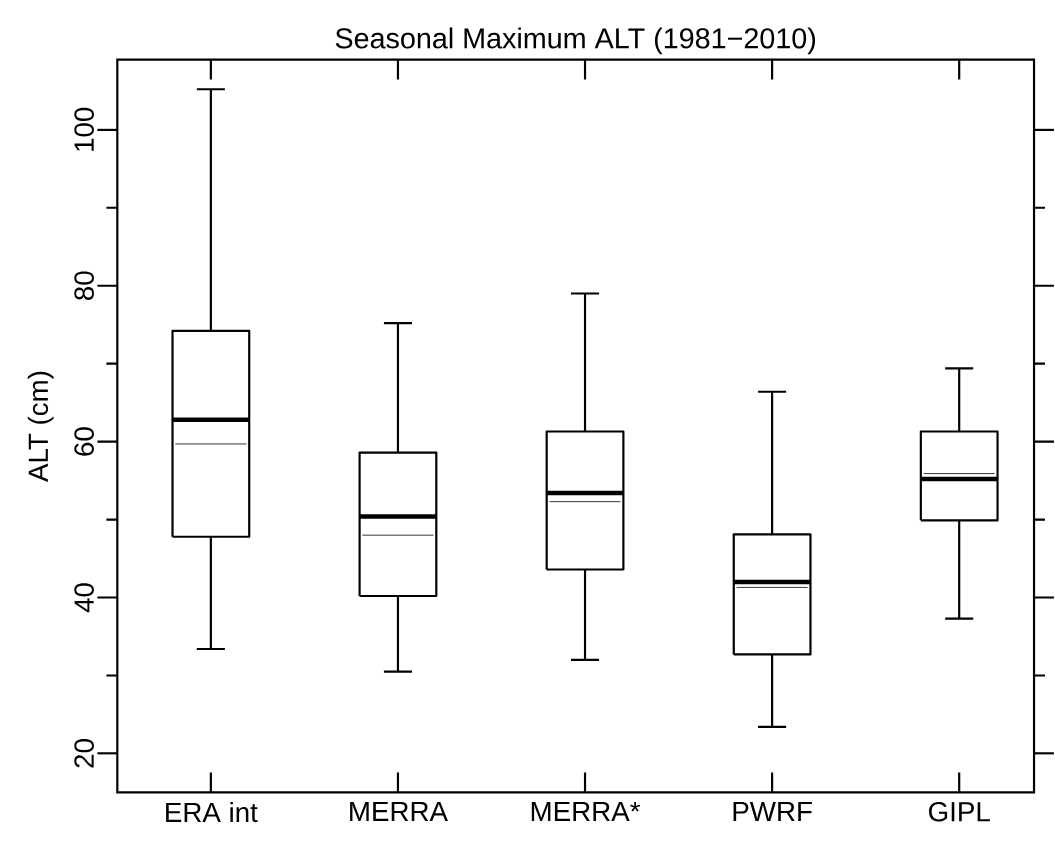 The height and width of the screenshot is (853, 1055). What do you see at coordinates (586, 811) in the screenshot?
I see `x-tick-label: MERRA*` at bounding box center [586, 811].